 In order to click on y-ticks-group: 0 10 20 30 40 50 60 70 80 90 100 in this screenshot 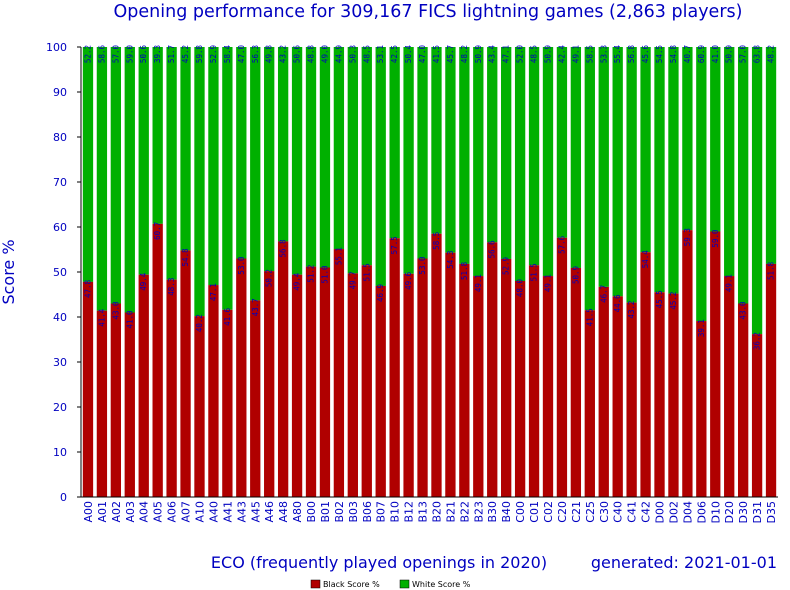, I will do `click(63, 272)`.